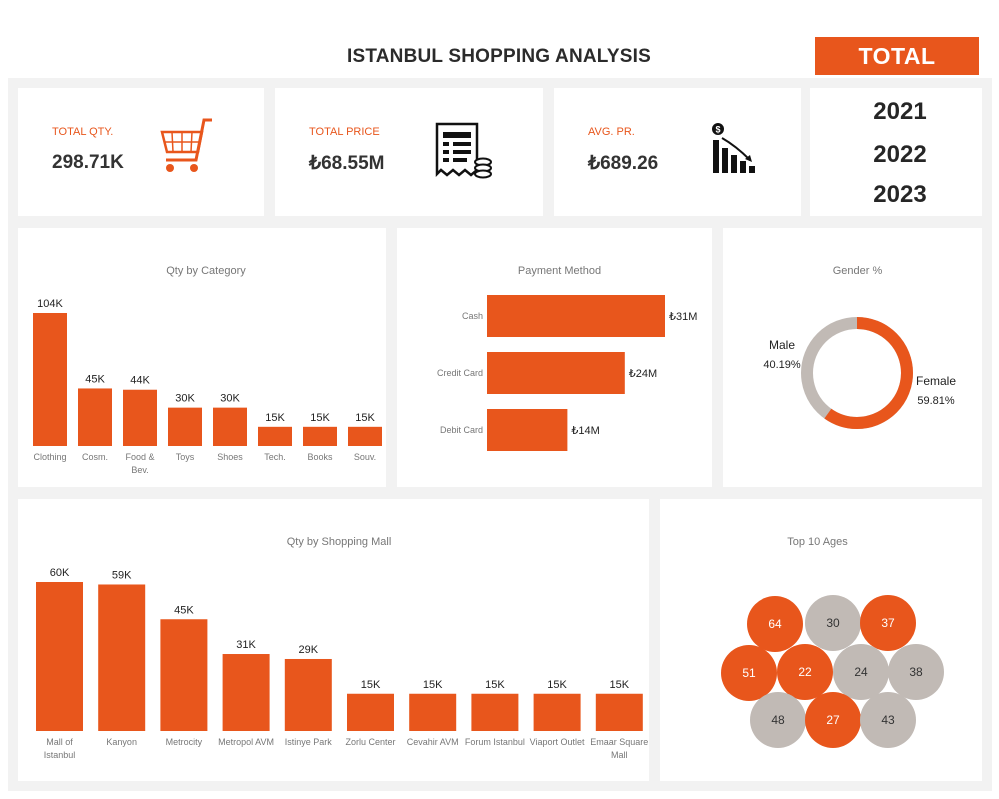 The width and height of the screenshot is (999, 799). What do you see at coordinates (472, 316) in the screenshot?
I see `category-label: Cash` at bounding box center [472, 316].